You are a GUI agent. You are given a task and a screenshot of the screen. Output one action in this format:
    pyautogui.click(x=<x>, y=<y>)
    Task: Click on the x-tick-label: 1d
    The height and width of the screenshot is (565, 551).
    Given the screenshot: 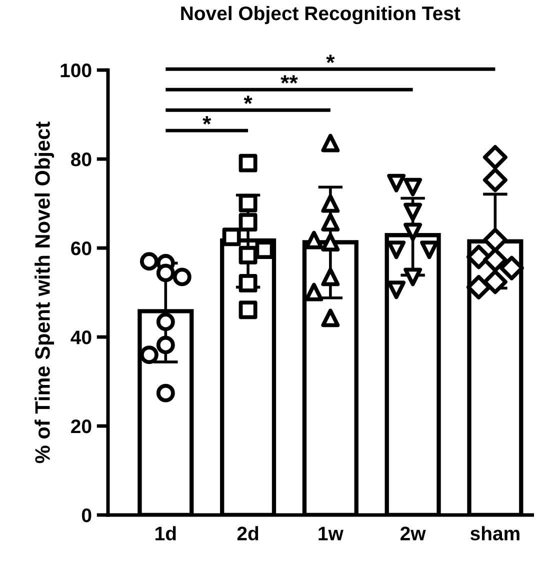 What is the action you would take?
    pyautogui.click(x=166, y=533)
    